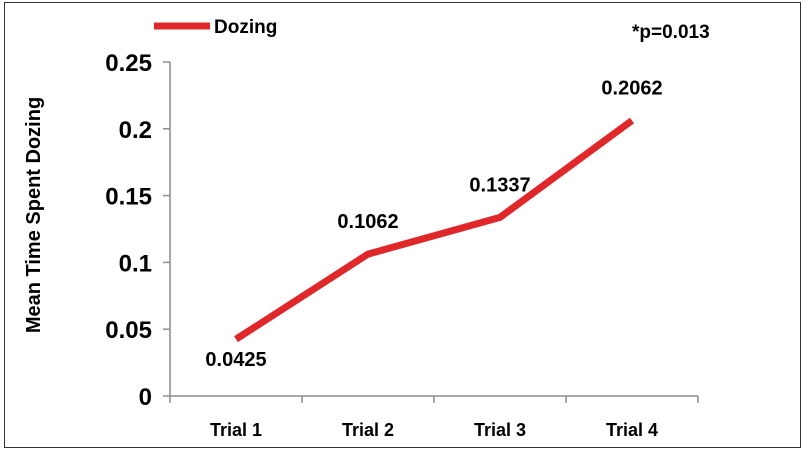 The width and height of the screenshot is (806, 452). Describe the element at coordinates (145, 397) in the screenshot. I see `y-tick-label: 0` at that location.